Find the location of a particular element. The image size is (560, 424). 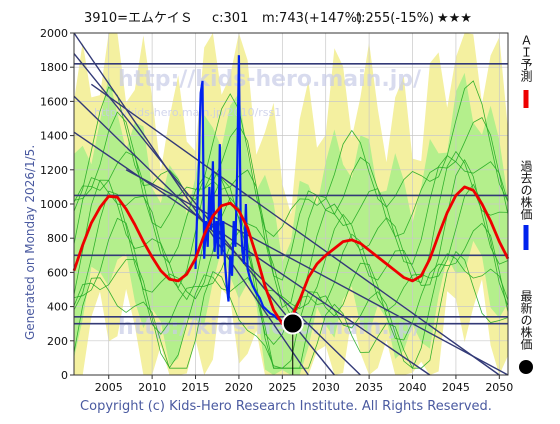

latest-marker is located at coordinates (292, 343).